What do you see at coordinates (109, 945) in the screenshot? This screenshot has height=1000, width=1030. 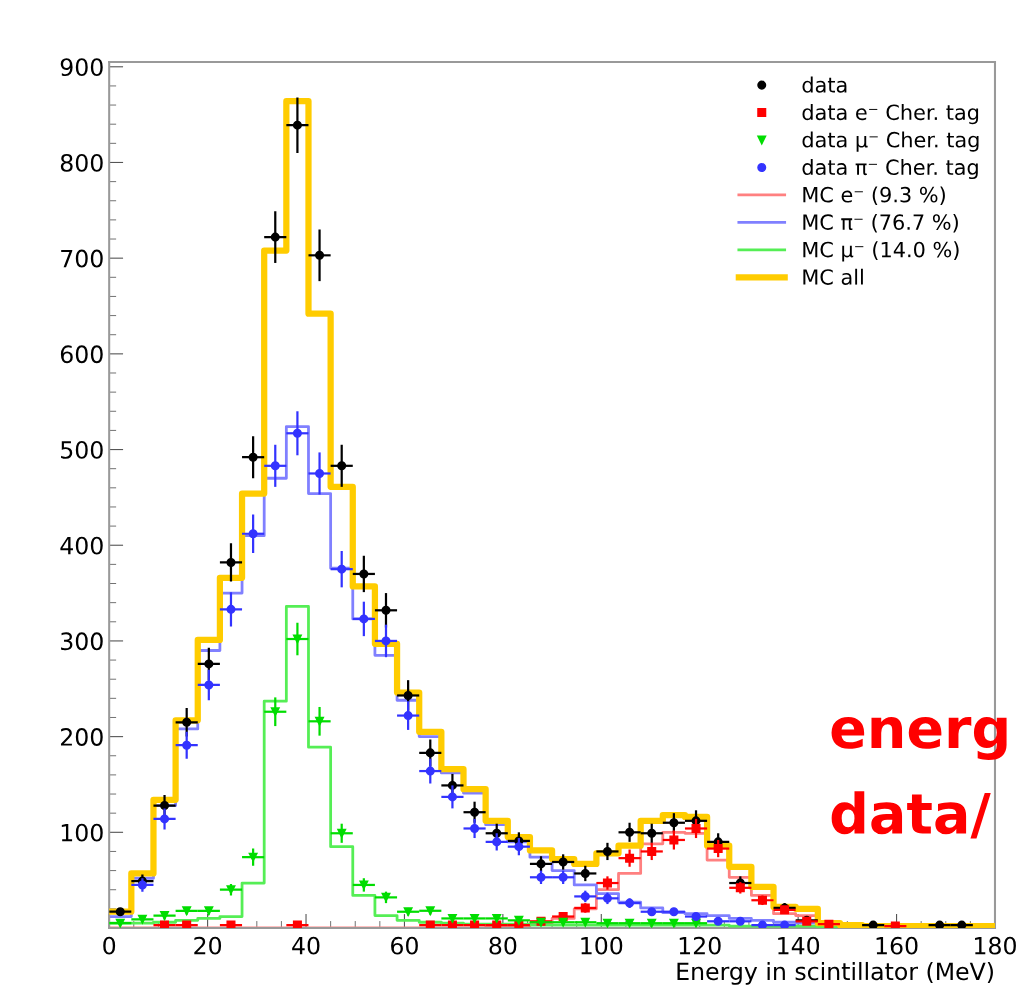 I see `x-tick-label: 0` at bounding box center [109, 945].